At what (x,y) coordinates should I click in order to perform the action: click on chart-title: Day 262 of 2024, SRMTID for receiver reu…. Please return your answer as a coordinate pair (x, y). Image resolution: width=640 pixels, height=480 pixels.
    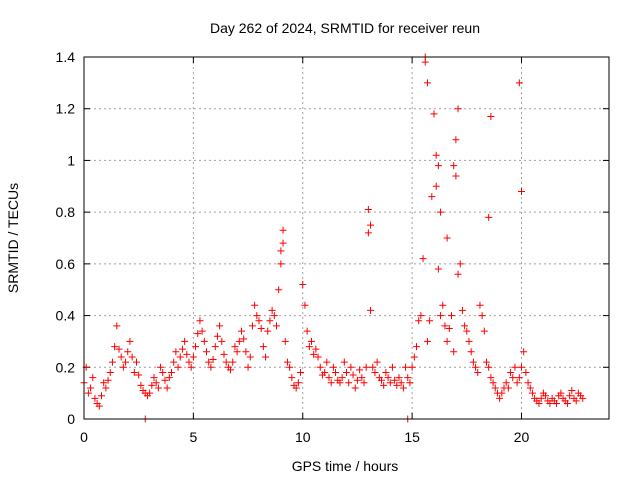
    Looking at the image, I should click on (345, 28).